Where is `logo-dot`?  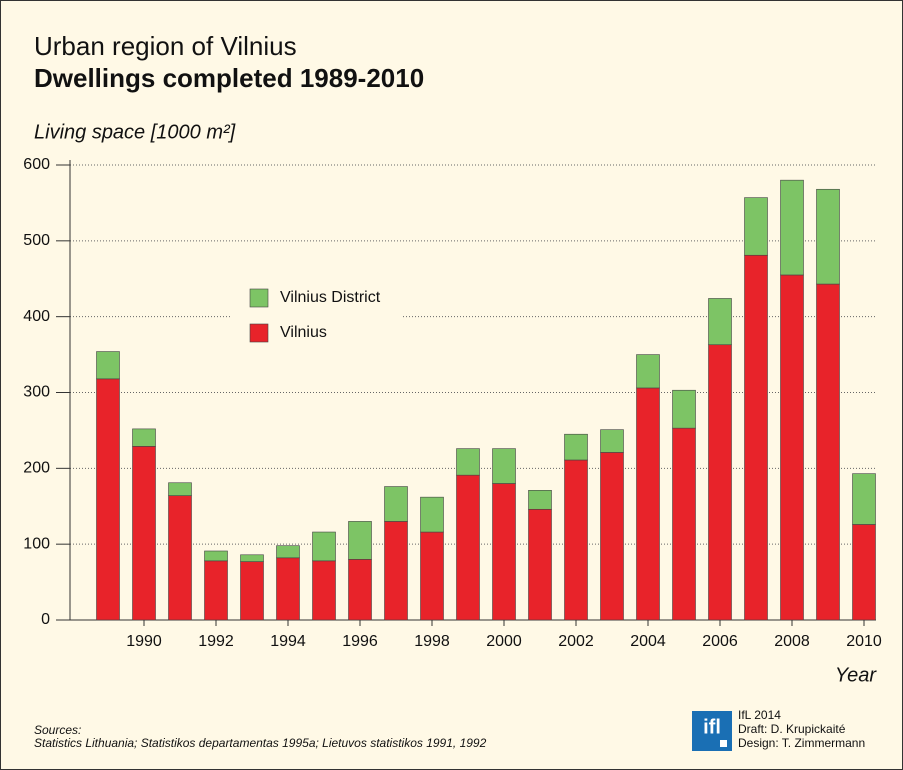
logo-dot is located at coordinates (723, 743).